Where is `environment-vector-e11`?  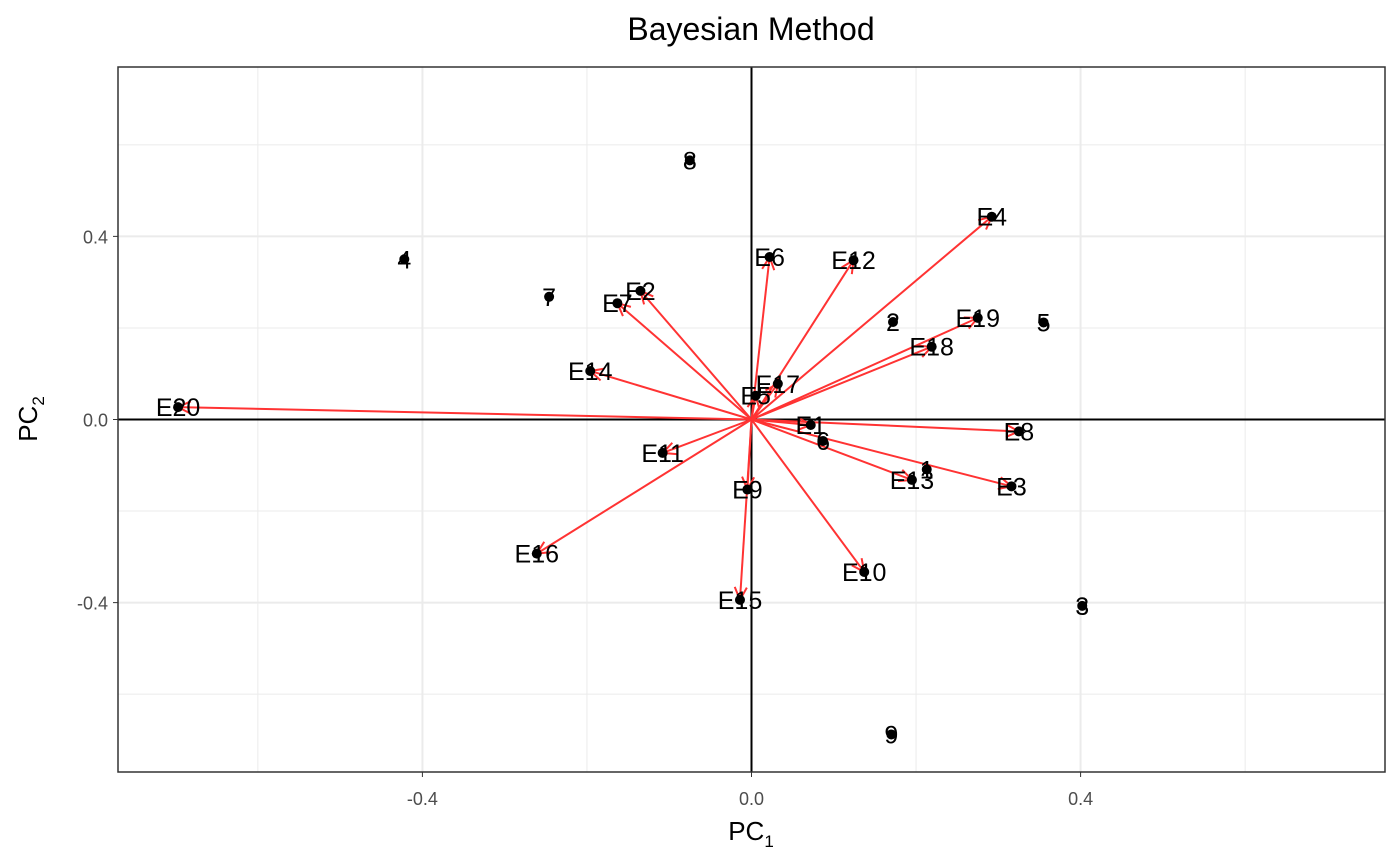 environment-vector-e11 is located at coordinates (707, 436).